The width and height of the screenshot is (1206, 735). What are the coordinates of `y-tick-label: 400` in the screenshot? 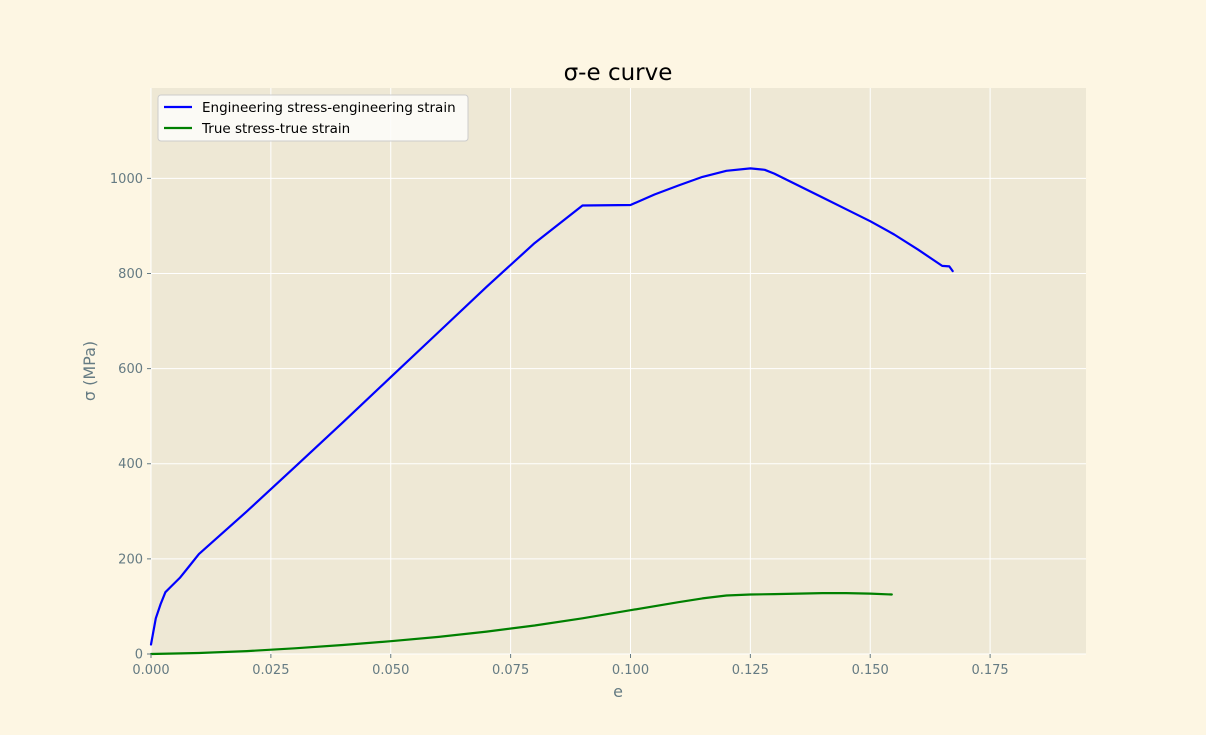 It's located at (130, 464).